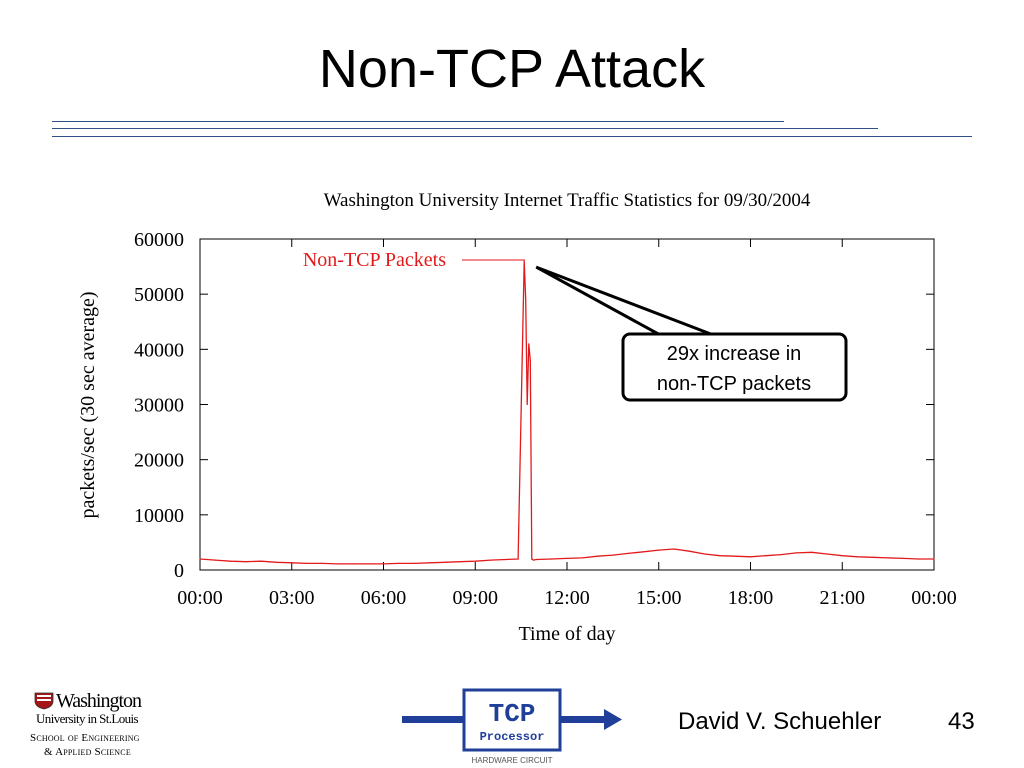 The width and height of the screenshot is (1024, 768). What do you see at coordinates (99, 701) in the screenshot?
I see `washu-logo-line-1: Washington` at bounding box center [99, 701].